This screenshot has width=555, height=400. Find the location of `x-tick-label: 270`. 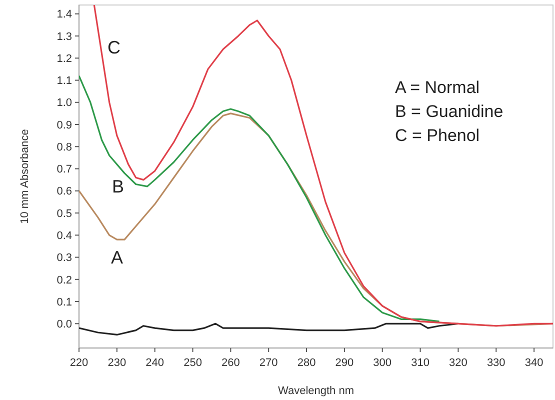

x-tick-label: 270 is located at coordinates (268, 363).